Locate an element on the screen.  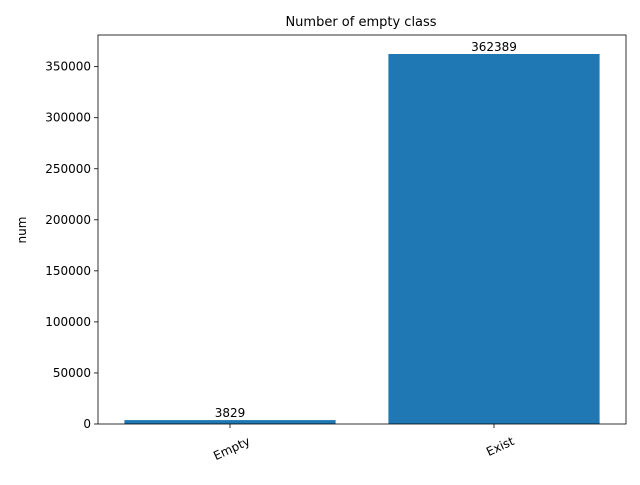
chart-title: Number of empty class is located at coordinates (360, 22).